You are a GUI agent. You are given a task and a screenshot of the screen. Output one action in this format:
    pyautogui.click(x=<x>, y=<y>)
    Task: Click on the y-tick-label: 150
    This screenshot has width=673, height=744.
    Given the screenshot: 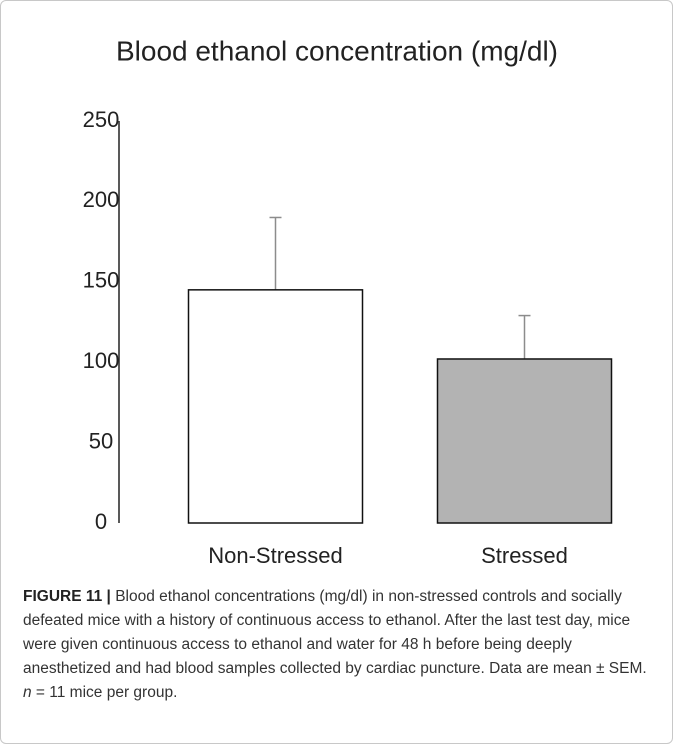 What is the action you would take?
    pyautogui.click(x=101, y=280)
    